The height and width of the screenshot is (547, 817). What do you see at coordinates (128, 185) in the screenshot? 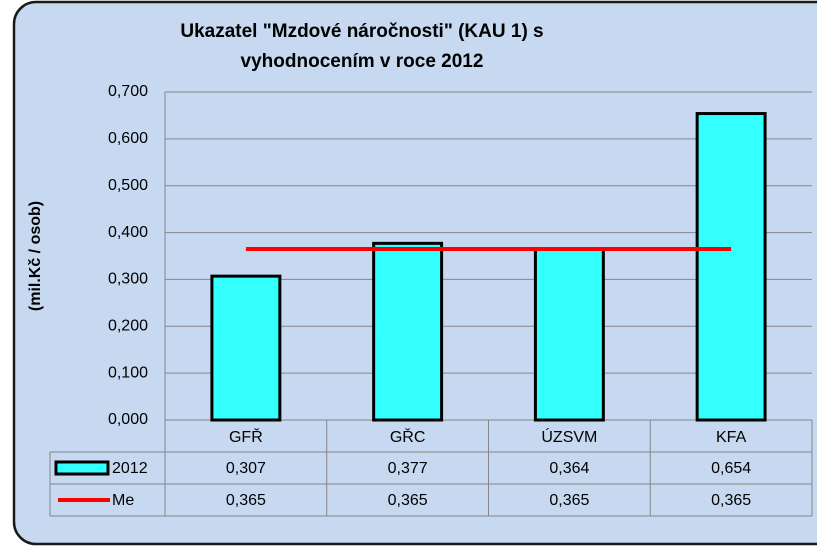
I see `y-tick-label: 0,500` at bounding box center [128, 185].